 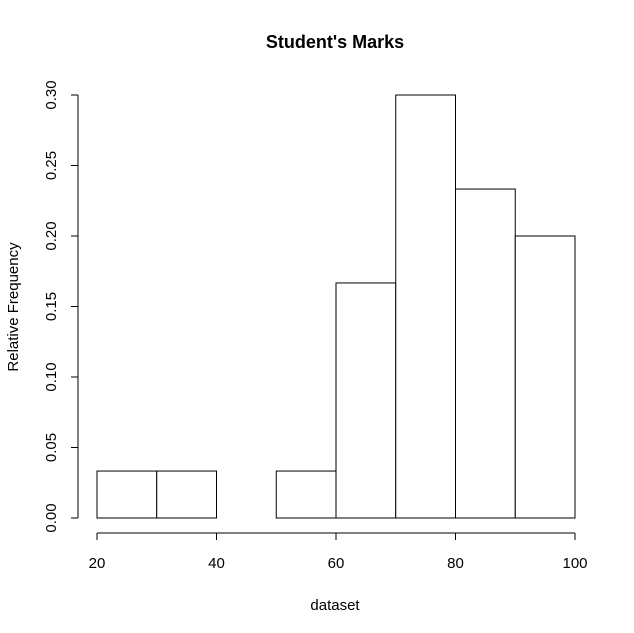 What do you see at coordinates (61, 306) in the screenshot?
I see `y-axis: 0.00 0.05 0.10 0.15 0.20 0.25 0.30` at bounding box center [61, 306].